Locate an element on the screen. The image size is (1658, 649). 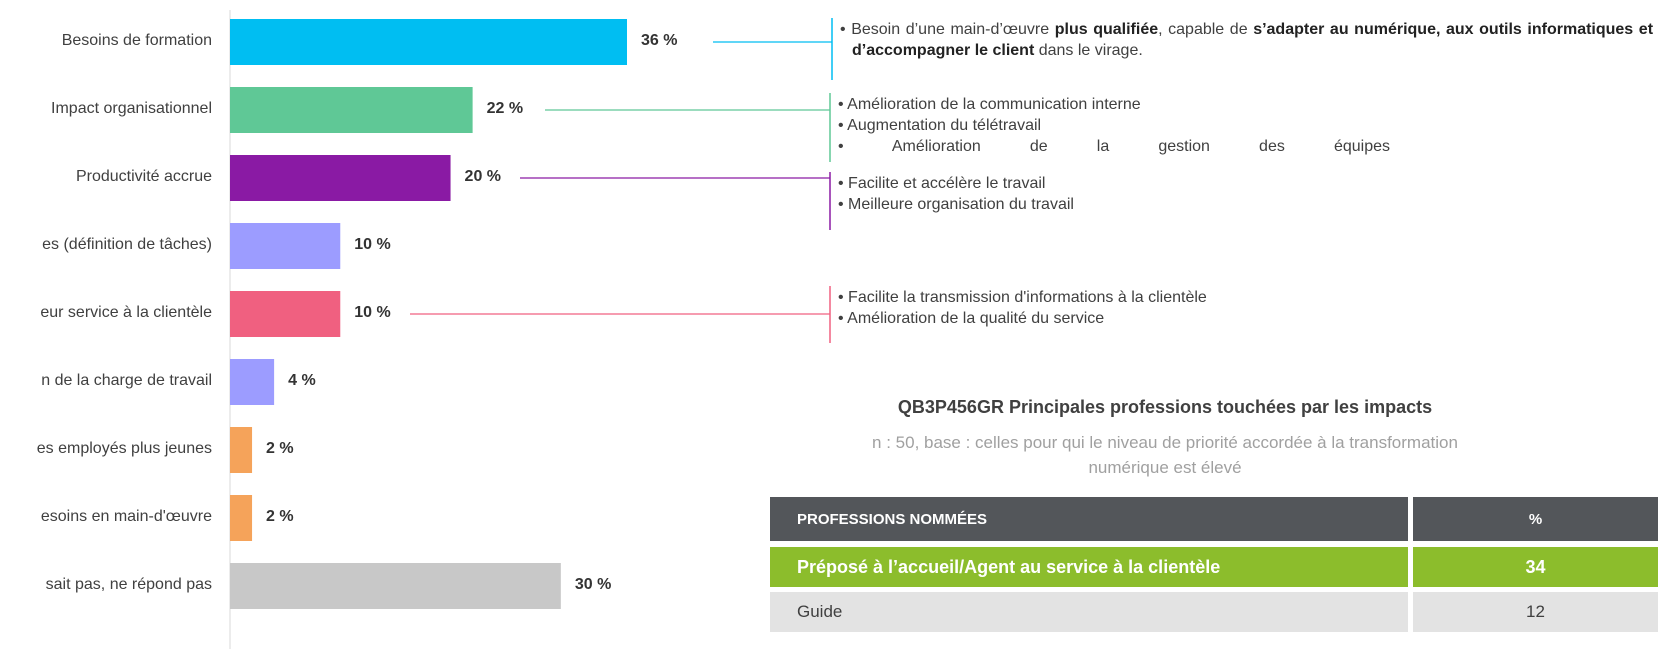
category-label: n de la charge de travail is located at coordinates (126, 380).